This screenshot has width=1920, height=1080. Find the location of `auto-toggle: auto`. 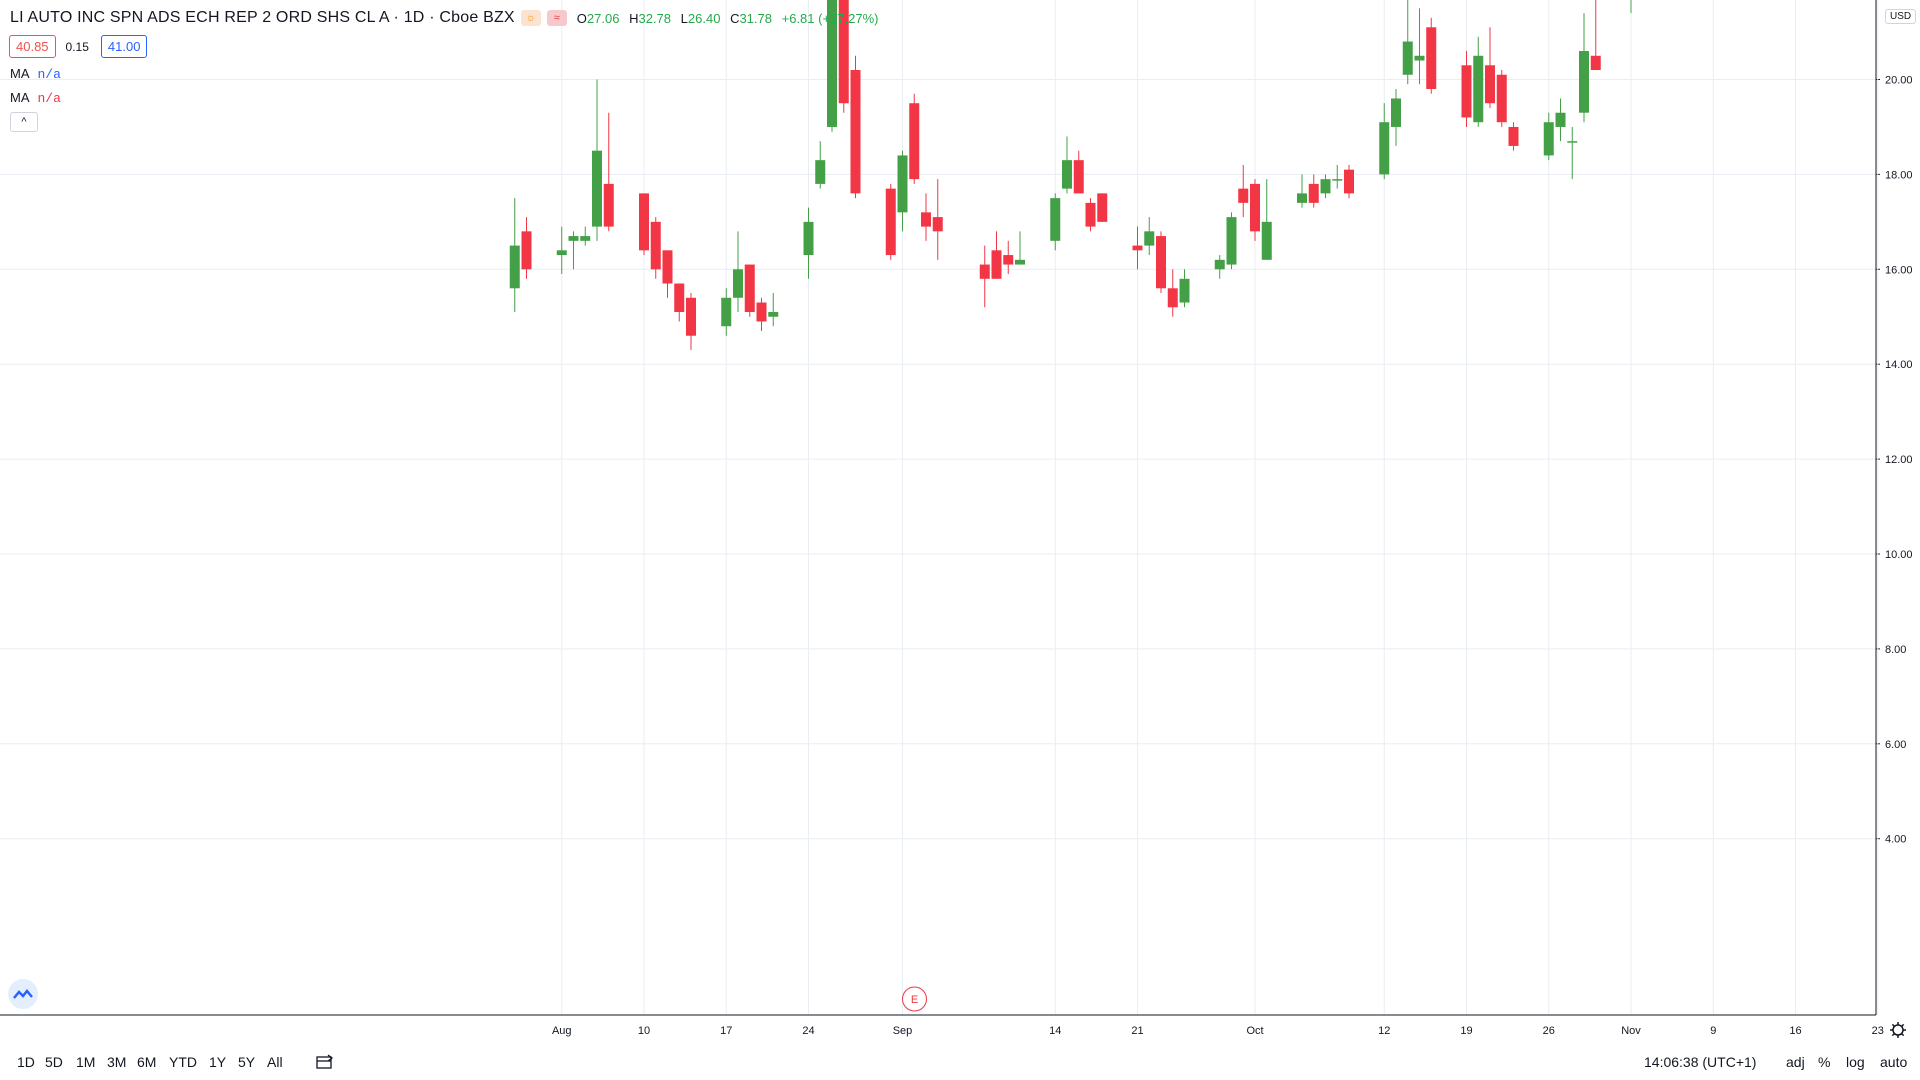

auto-toggle: auto is located at coordinates (1894, 1062).